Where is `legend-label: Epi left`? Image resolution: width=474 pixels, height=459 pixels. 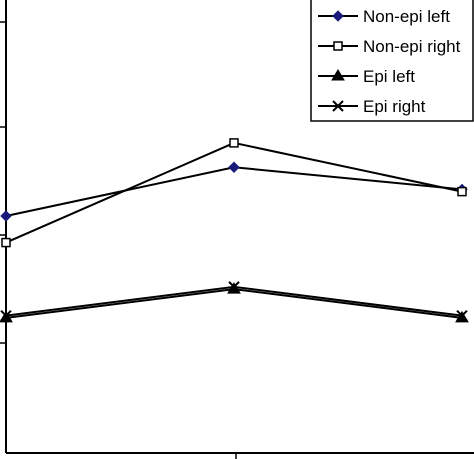 legend-label: Epi left is located at coordinates (389, 76).